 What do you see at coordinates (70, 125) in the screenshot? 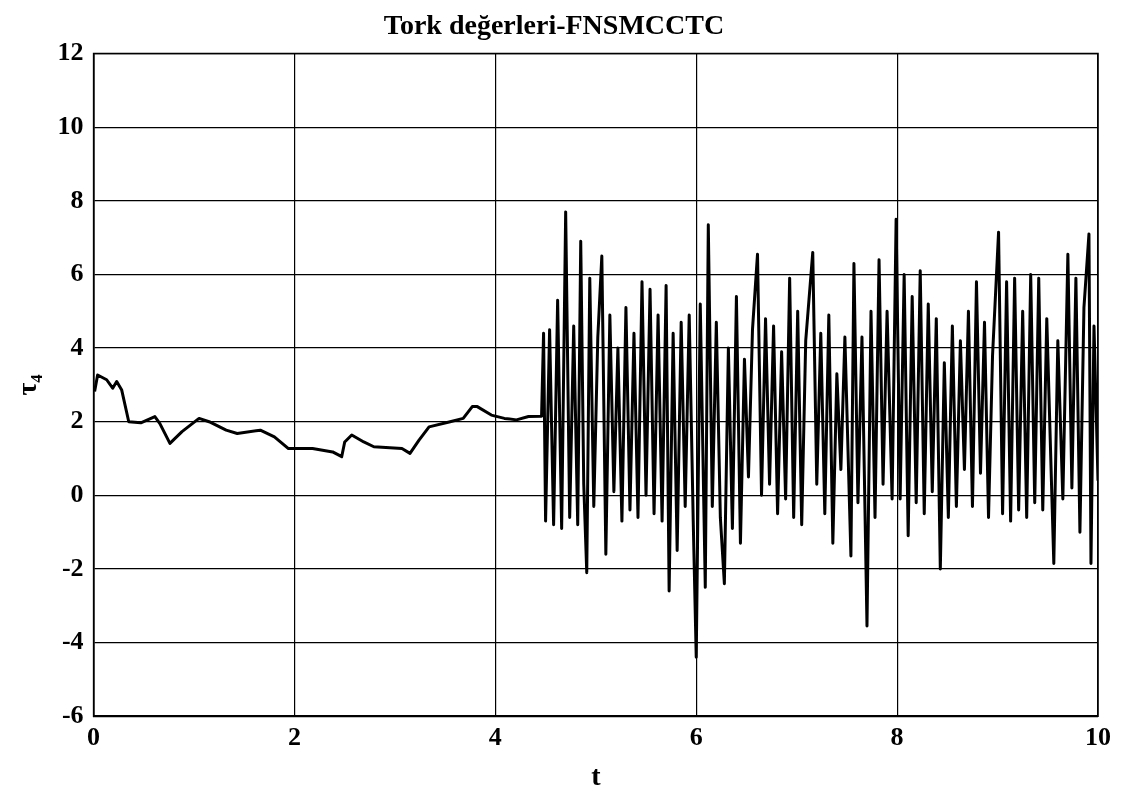
I see `y-tick-label: 10` at bounding box center [70, 125].